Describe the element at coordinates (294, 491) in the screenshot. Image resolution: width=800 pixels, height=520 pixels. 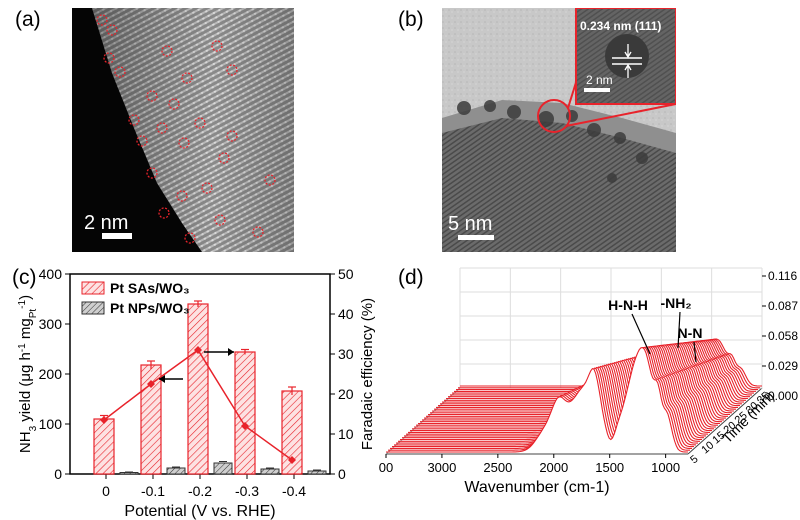
I see `x-tick-label: -0.4` at that location.